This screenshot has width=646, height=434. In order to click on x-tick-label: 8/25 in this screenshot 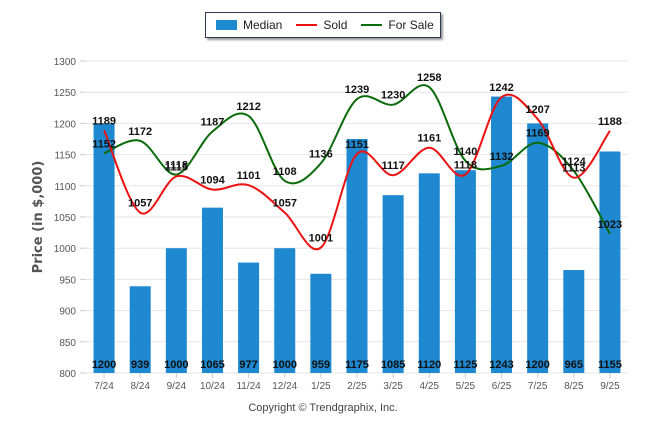, I will do `click(574, 386)`.